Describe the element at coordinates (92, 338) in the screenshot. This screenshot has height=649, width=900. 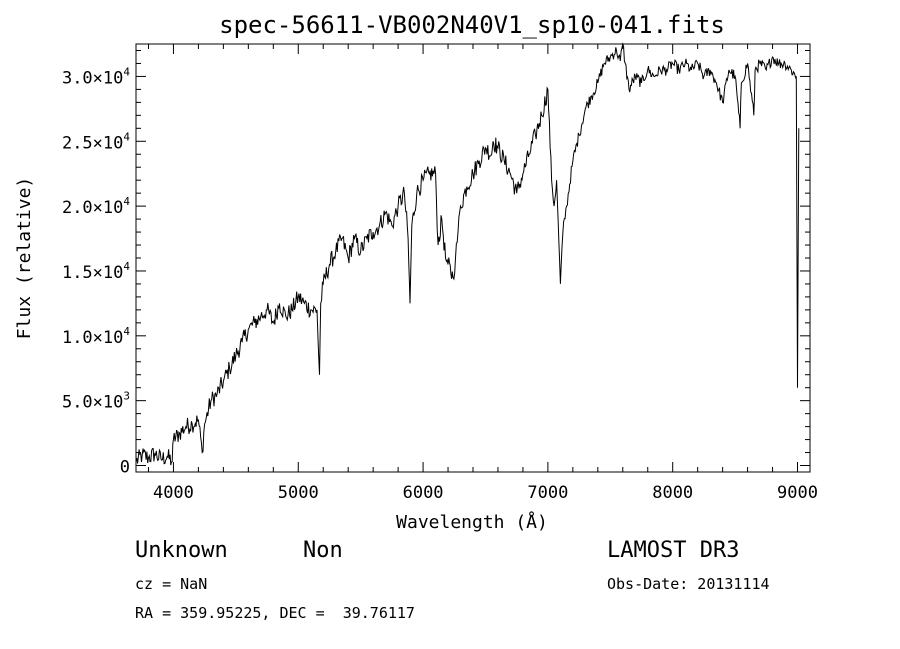
I see `y-tick-mantissa: 1.0×10` at that location.